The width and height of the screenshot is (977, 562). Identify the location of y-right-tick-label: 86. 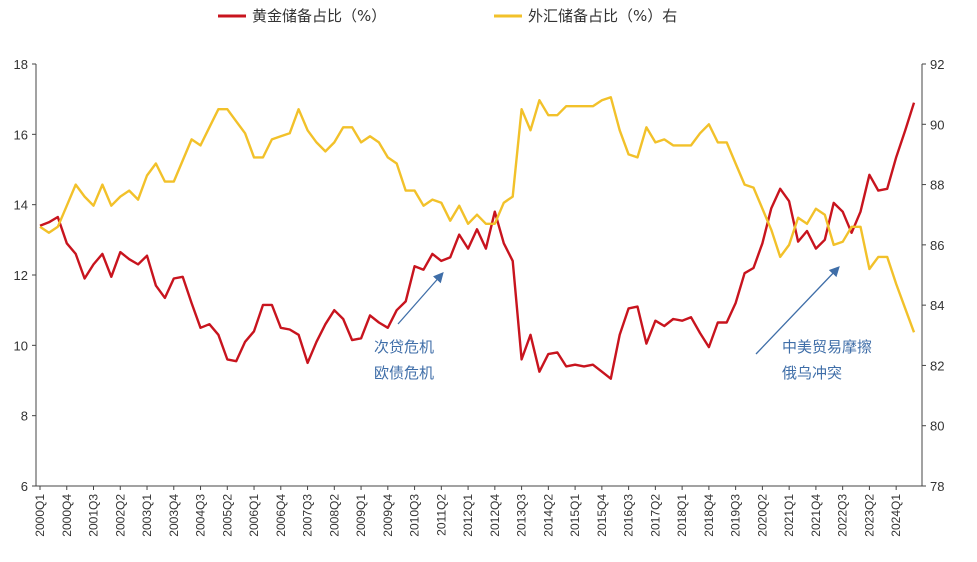
(937, 245).